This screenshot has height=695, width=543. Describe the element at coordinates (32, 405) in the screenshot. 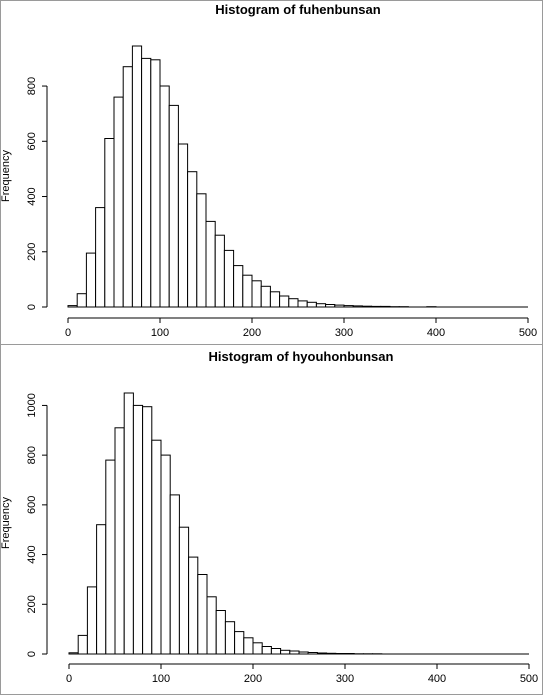

I see `y-tick-label: 1000` at that location.